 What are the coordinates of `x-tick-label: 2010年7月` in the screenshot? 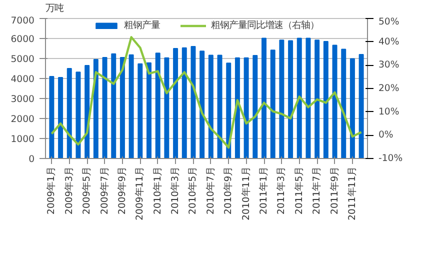 It's located at (210, 190).